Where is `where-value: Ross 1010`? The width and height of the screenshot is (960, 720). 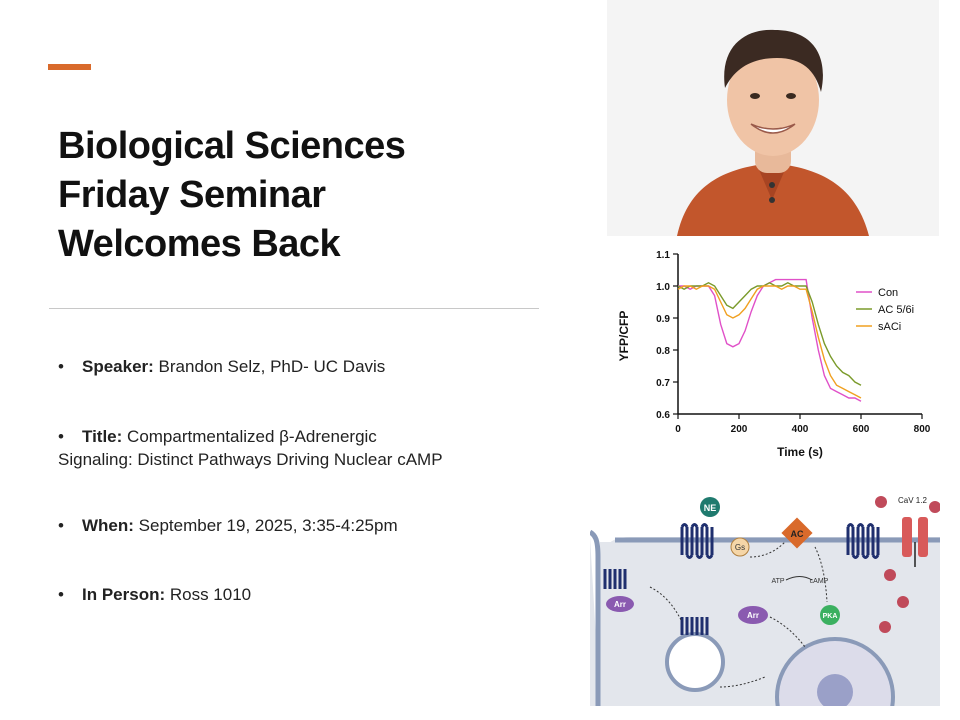
where-value: Ross 1010 is located at coordinates (208, 594).